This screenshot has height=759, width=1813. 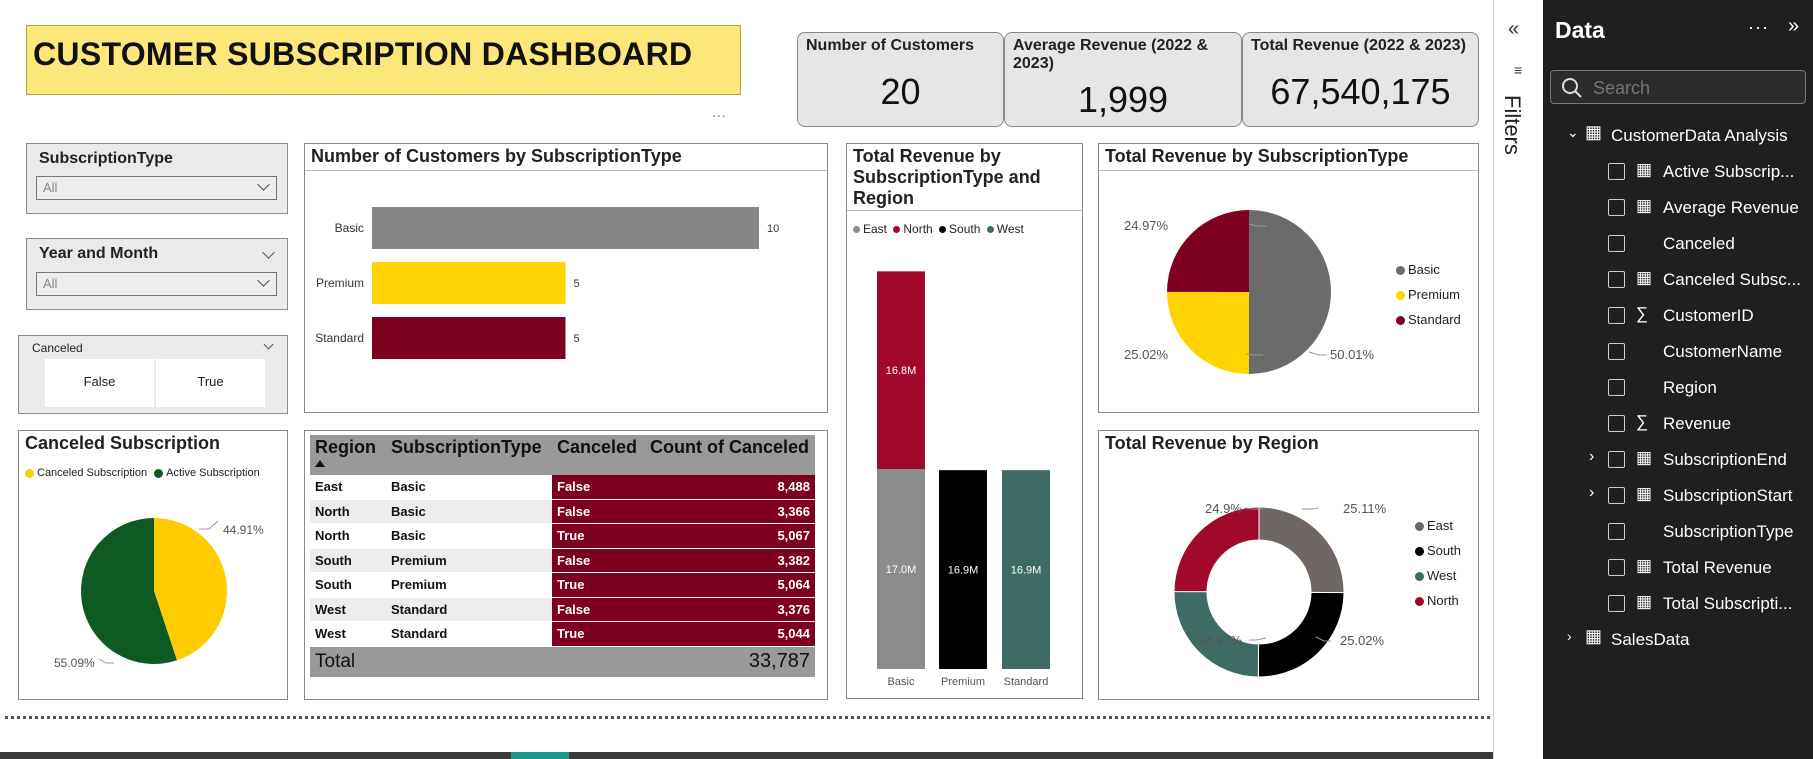 I want to click on legend-label: West, so click(x=1442, y=575).